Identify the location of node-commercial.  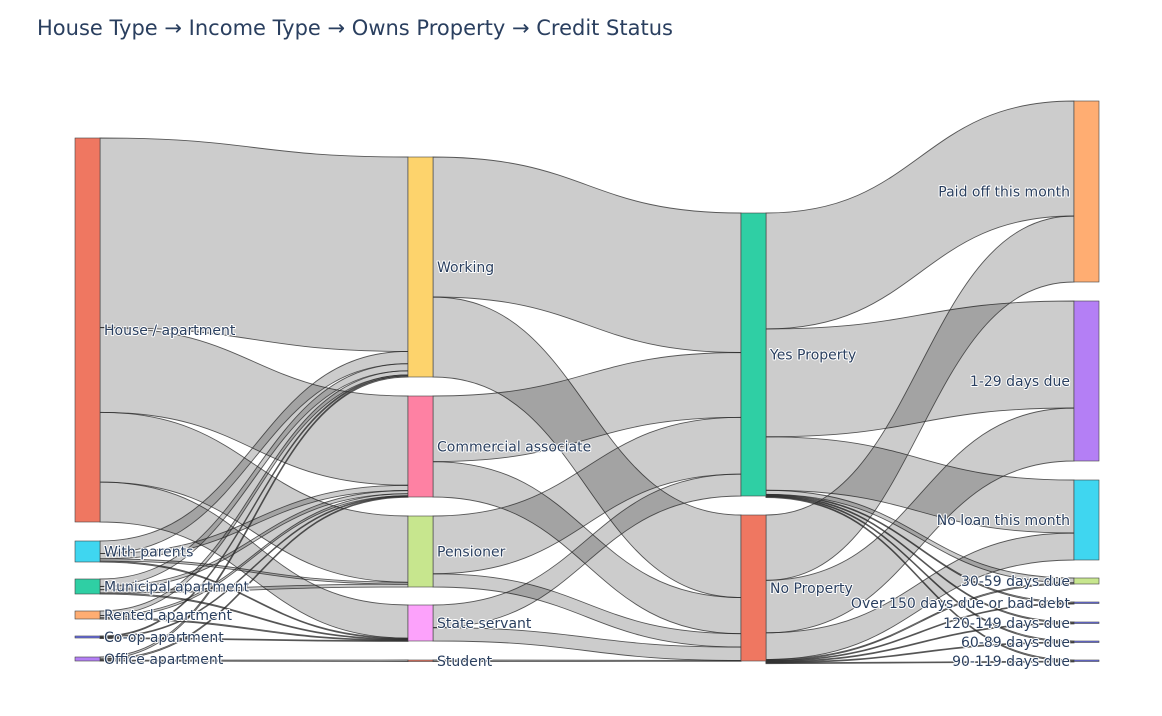
(420, 446).